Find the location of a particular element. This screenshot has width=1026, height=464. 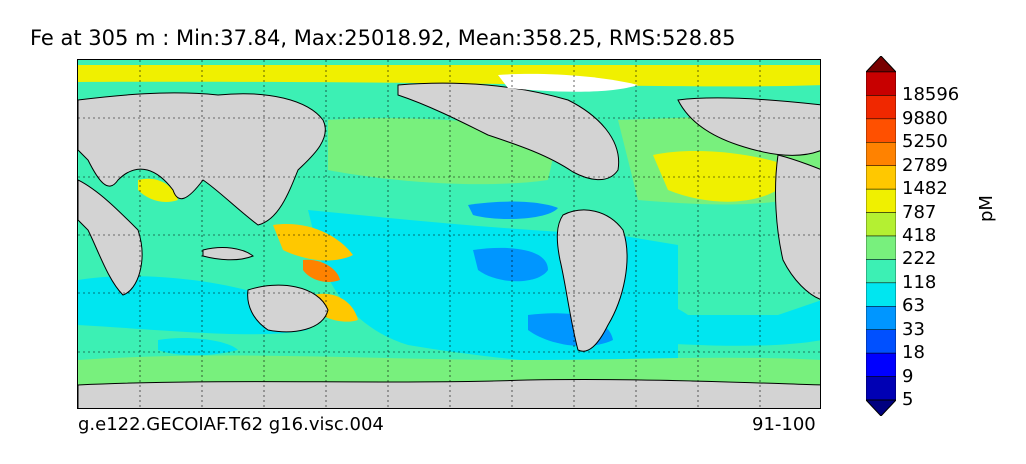

sea-ice-patch is located at coordinates (568, 82).